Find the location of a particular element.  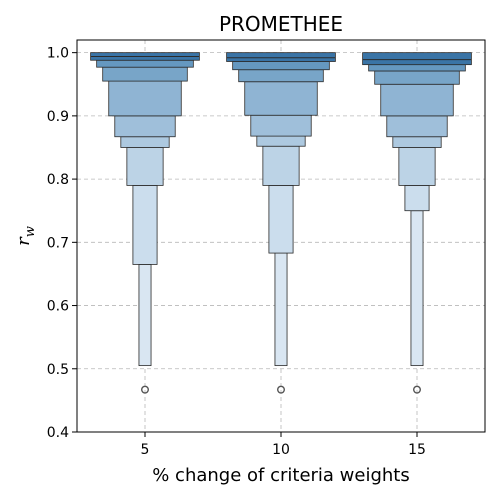

y-axis-label: rw is located at coordinates (25, 236).